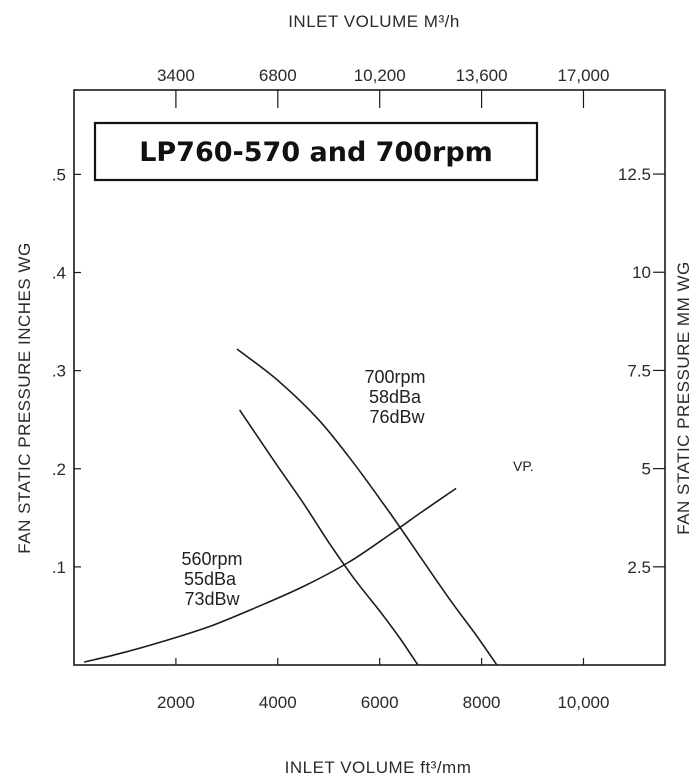 The width and height of the screenshot is (691, 778). Describe the element at coordinates (639, 370) in the screenshot. I see `y2-tick-label: 7.5` at that location.